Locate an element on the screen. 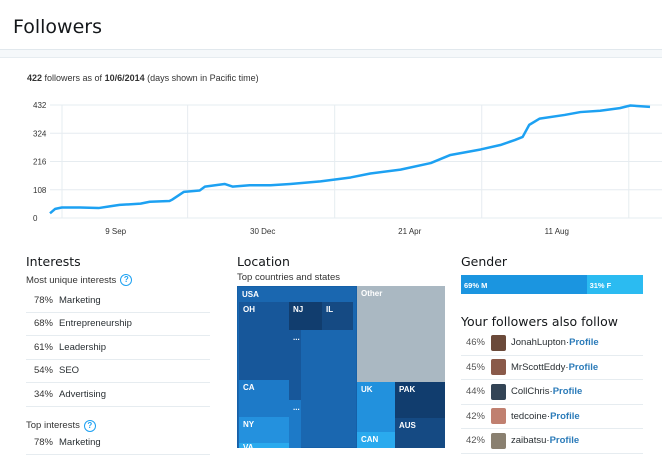  follow-percent: 44% is located at coordinates (473, 391).